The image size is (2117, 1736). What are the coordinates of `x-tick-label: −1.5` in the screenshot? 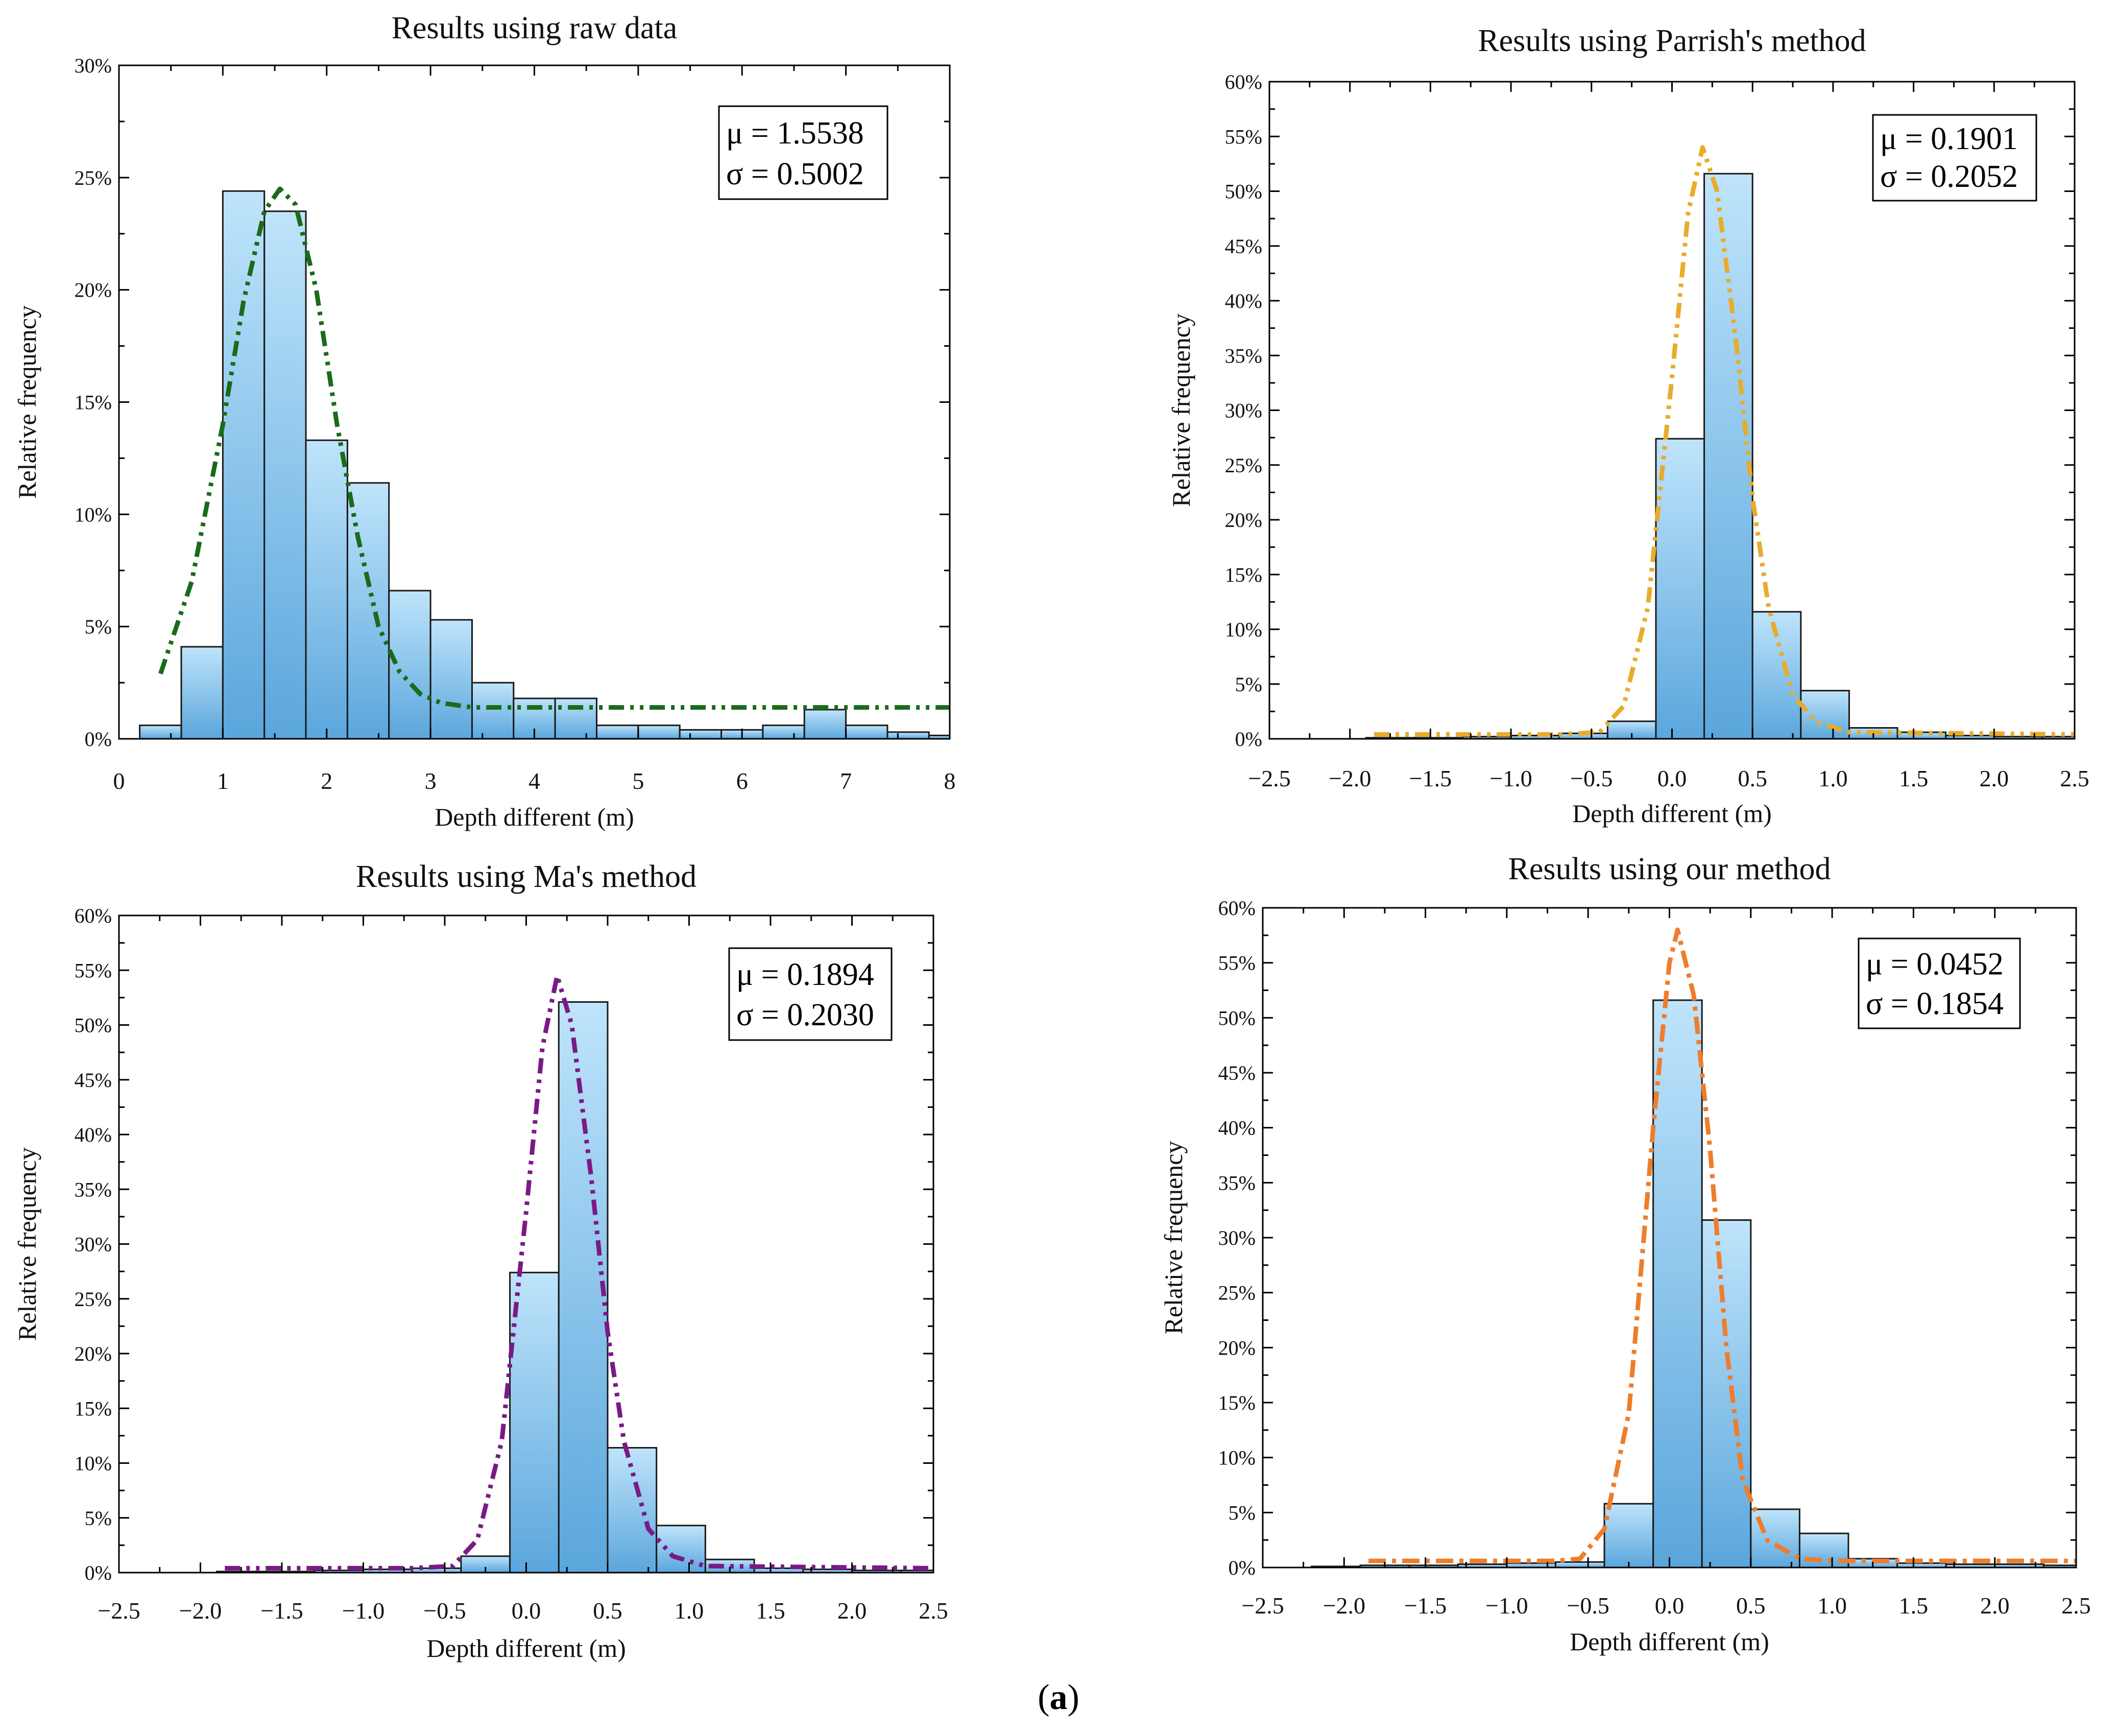 It's located at (1430, 778).